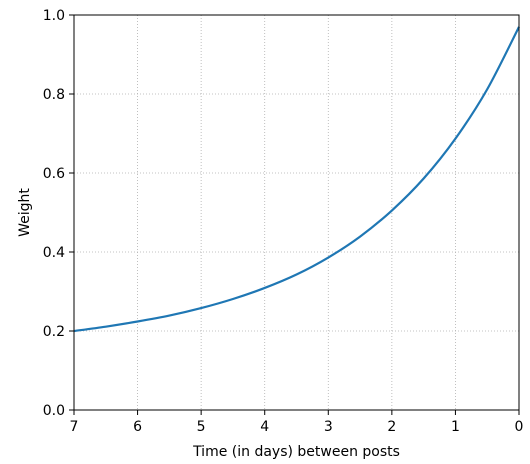 This screenshot has width=530, height=464. Describe the element at coordinates (391, 427) in the screenshot. I see `x-tick-label: 2` at that location.